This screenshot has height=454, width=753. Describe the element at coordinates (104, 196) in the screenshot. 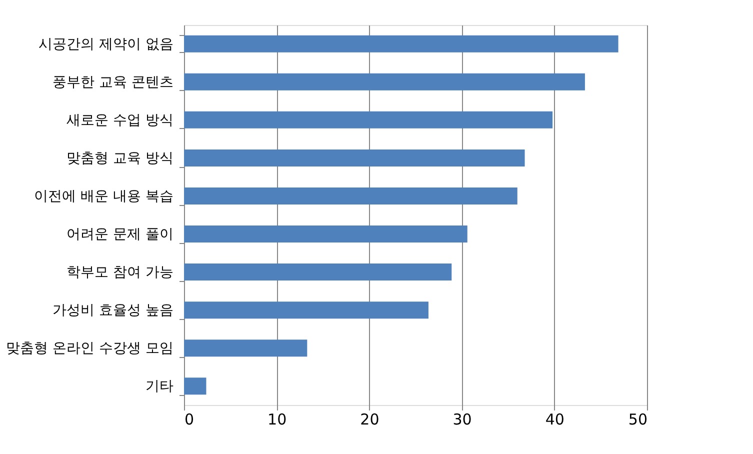

I see `y-tick-label: 이전에 배운 내용 복습` at that location.